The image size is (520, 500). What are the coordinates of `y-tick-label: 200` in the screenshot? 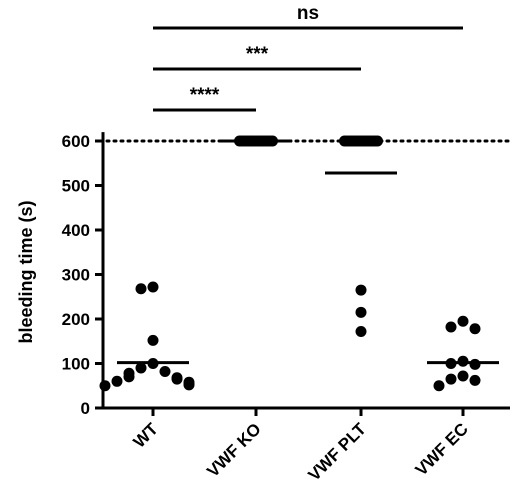 It's located at (76, 319).